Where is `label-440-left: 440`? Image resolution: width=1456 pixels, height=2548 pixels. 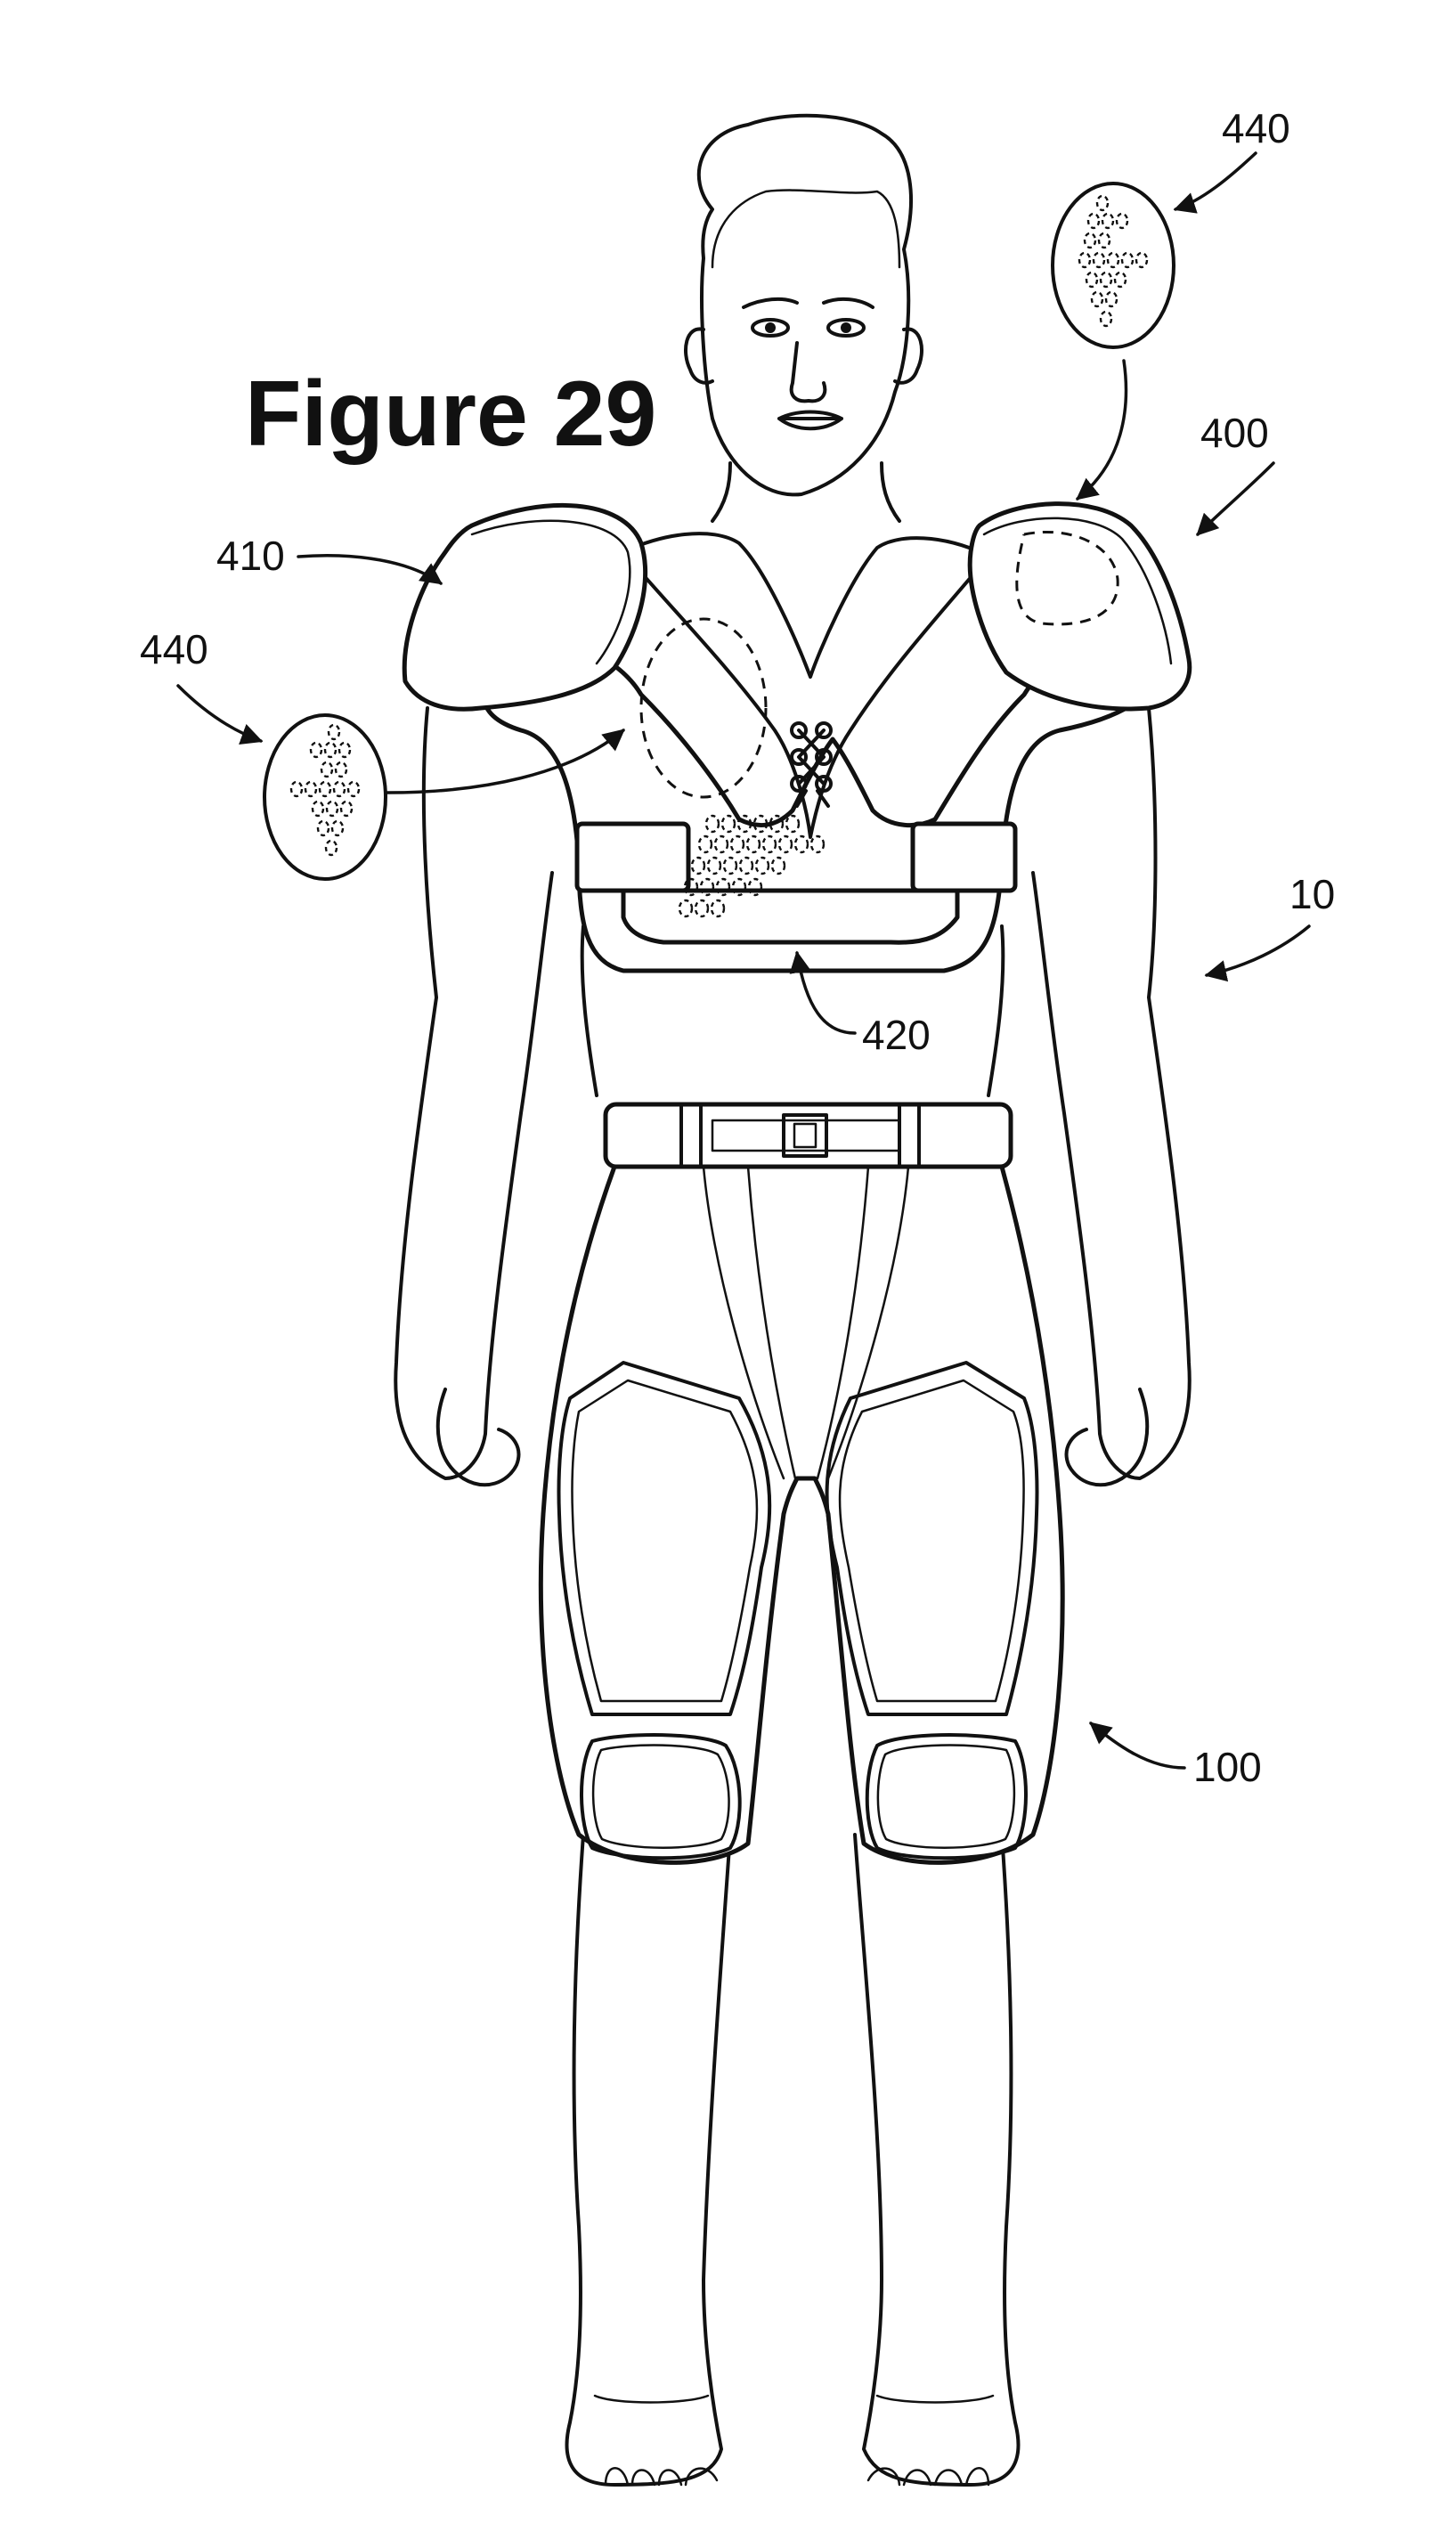
label-440-left: 440 is located at coordinates (174, 649).